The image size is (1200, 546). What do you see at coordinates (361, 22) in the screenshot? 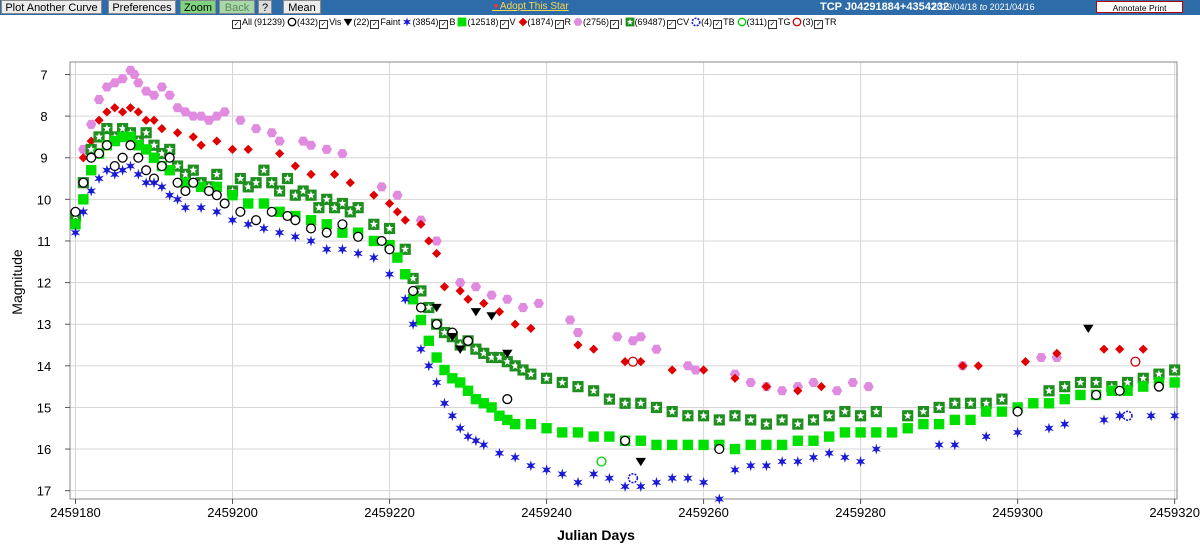
I see `legend-count: (22)` at bounding box center [361, 22].